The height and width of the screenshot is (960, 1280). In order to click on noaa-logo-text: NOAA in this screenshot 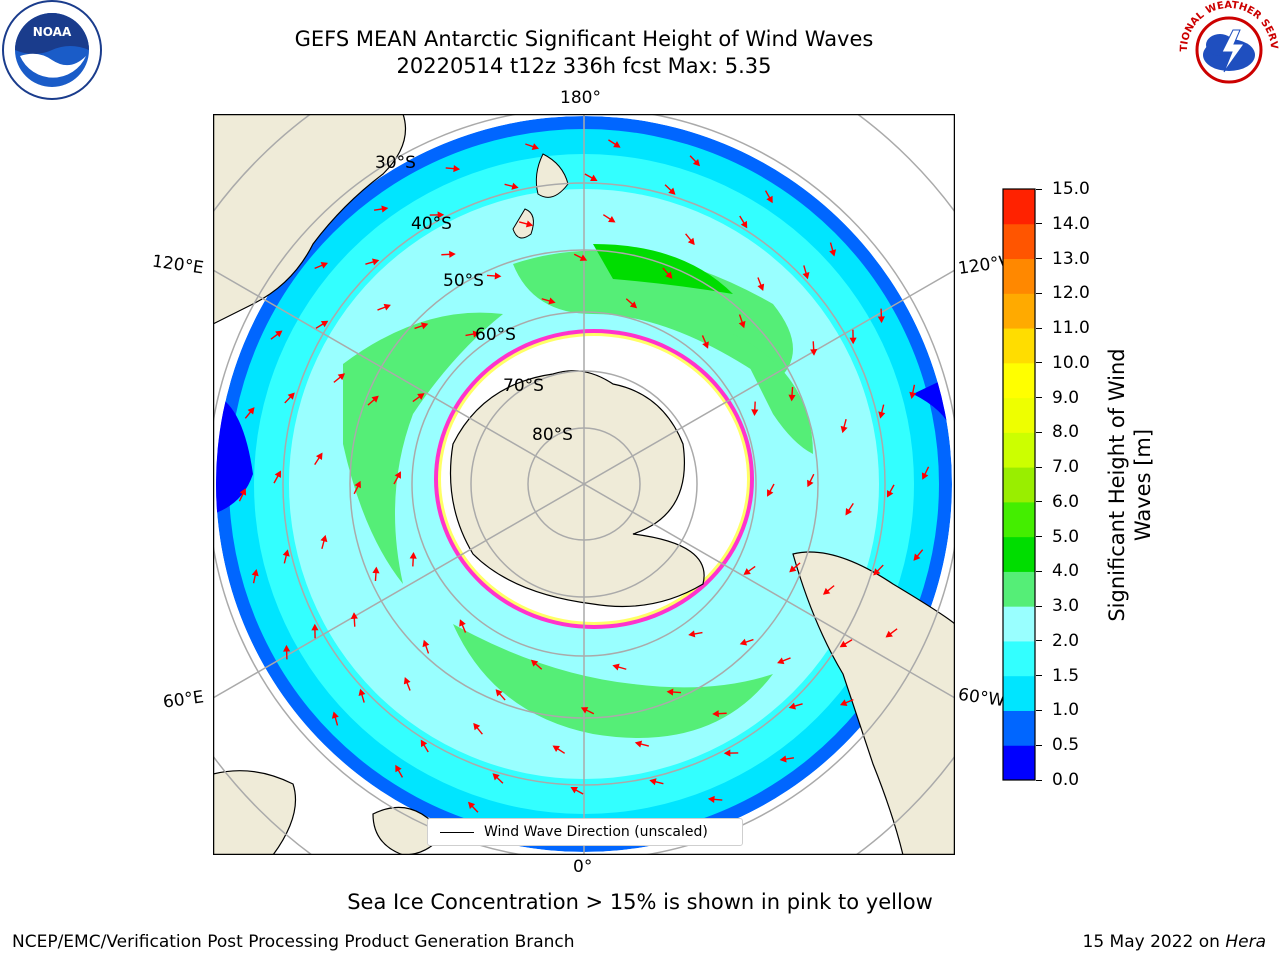, I will do `click(52, 32)`.